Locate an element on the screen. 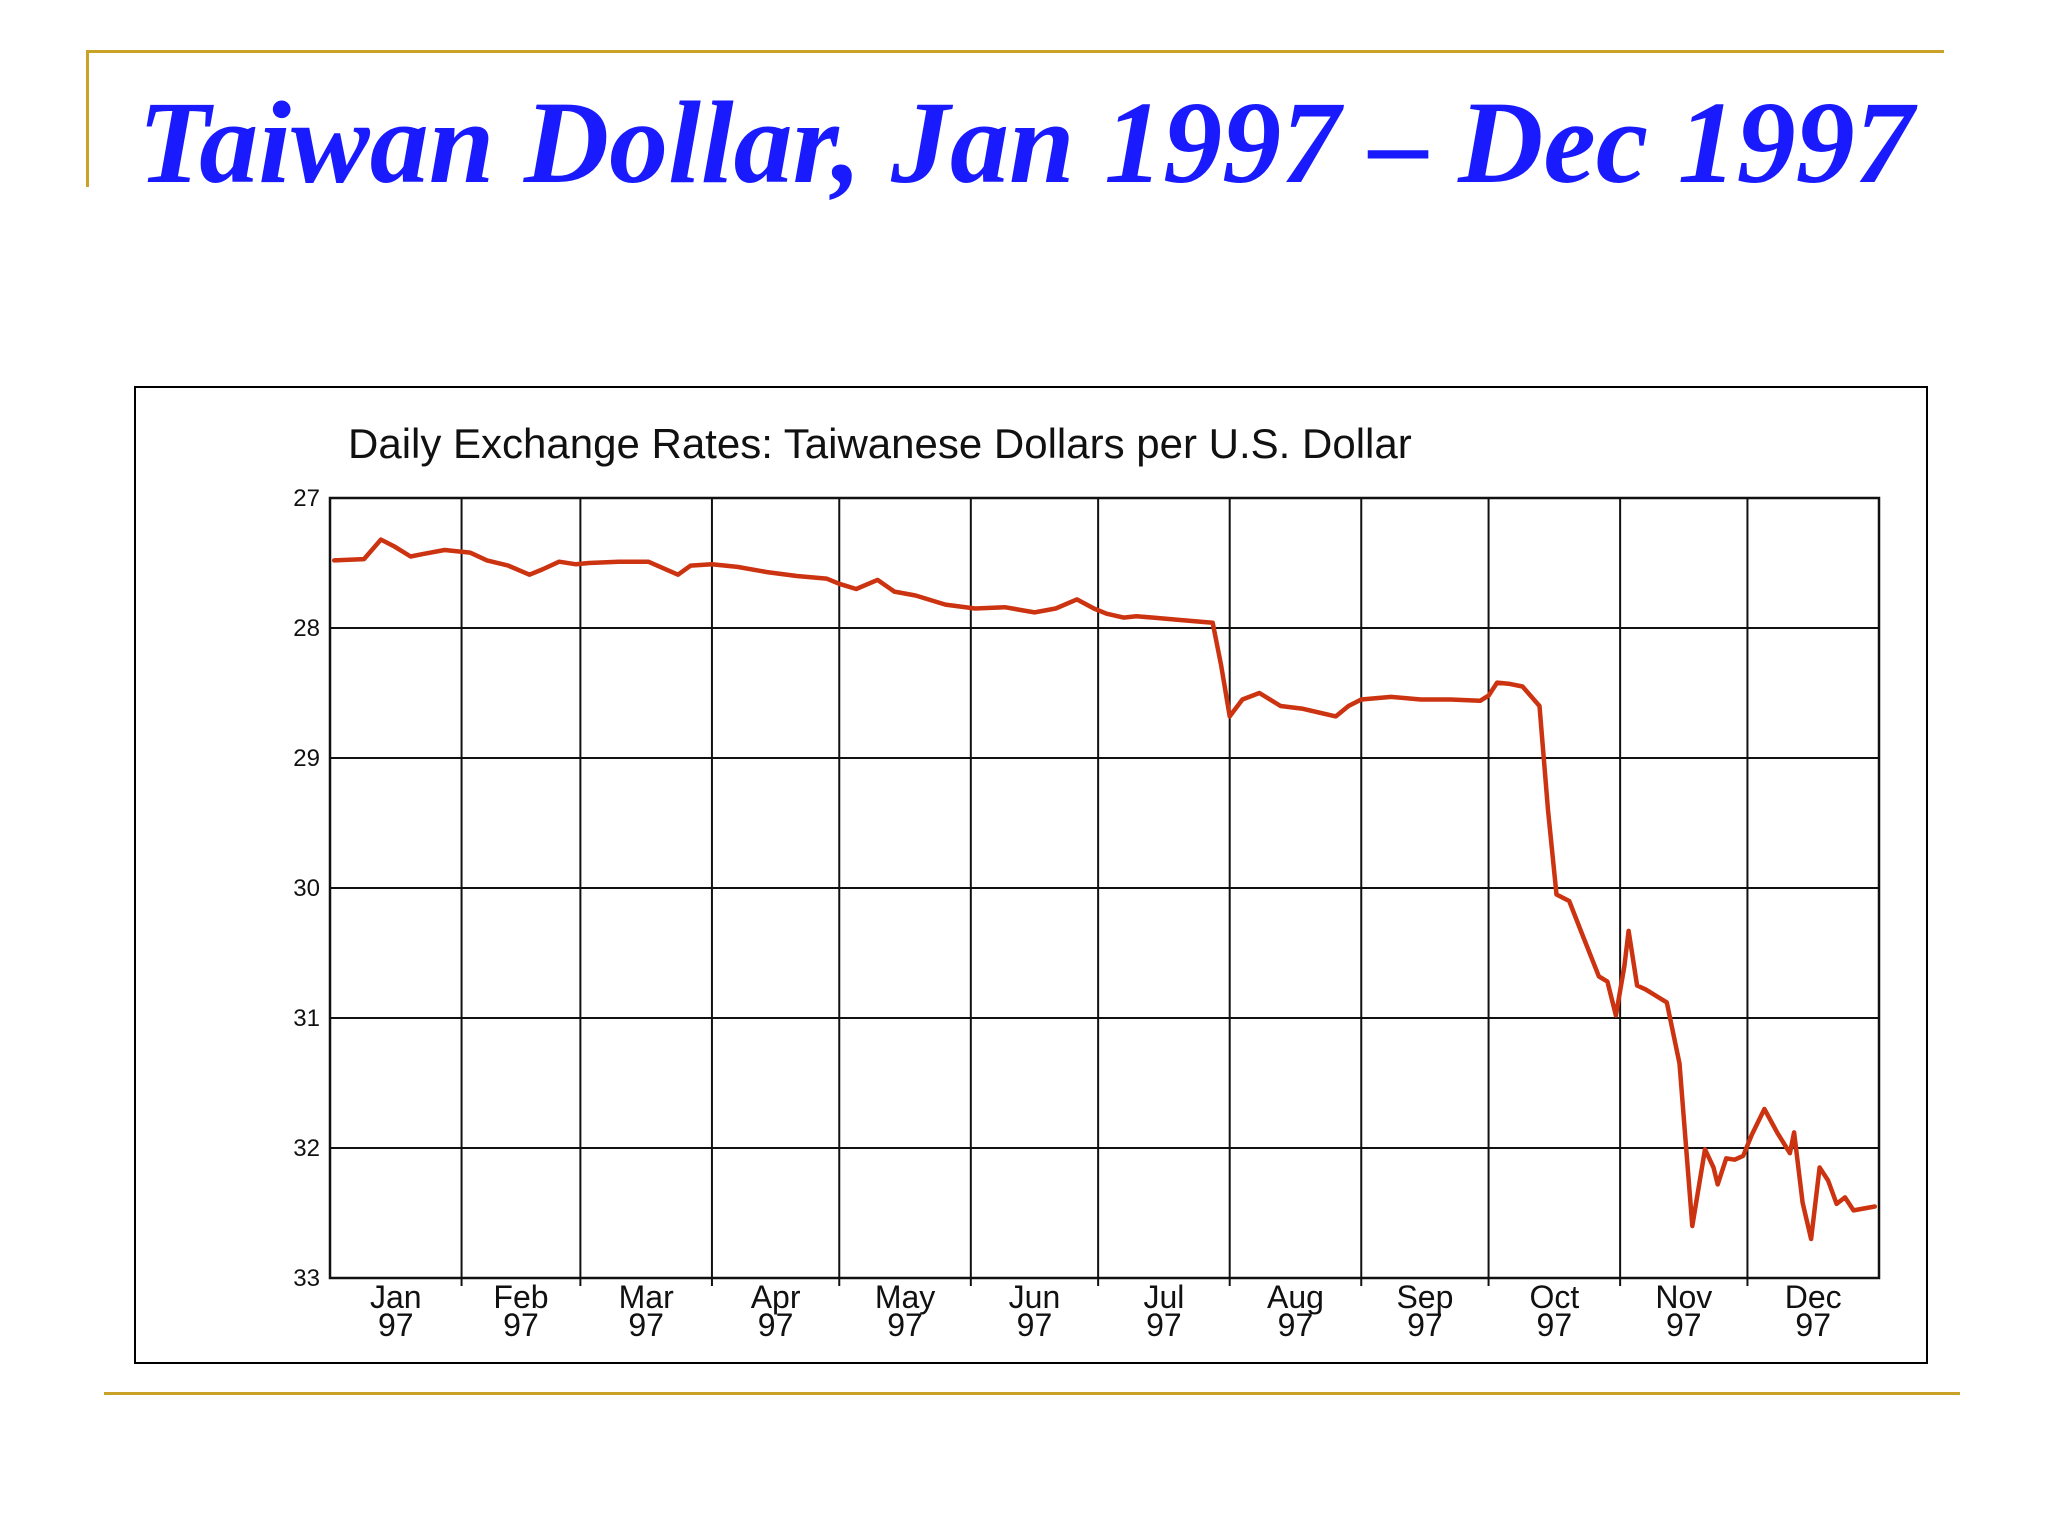 Image resolution: width=2048 pixels, height=1536 pixels. left-rule is located at coordinates (87, 118).